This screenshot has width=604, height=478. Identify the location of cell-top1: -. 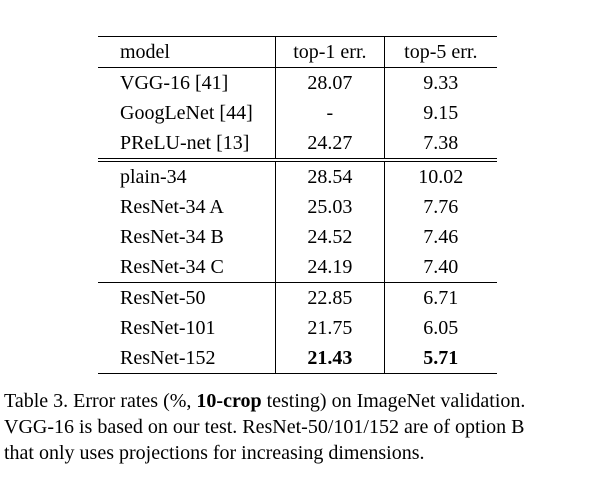
(330, 113).